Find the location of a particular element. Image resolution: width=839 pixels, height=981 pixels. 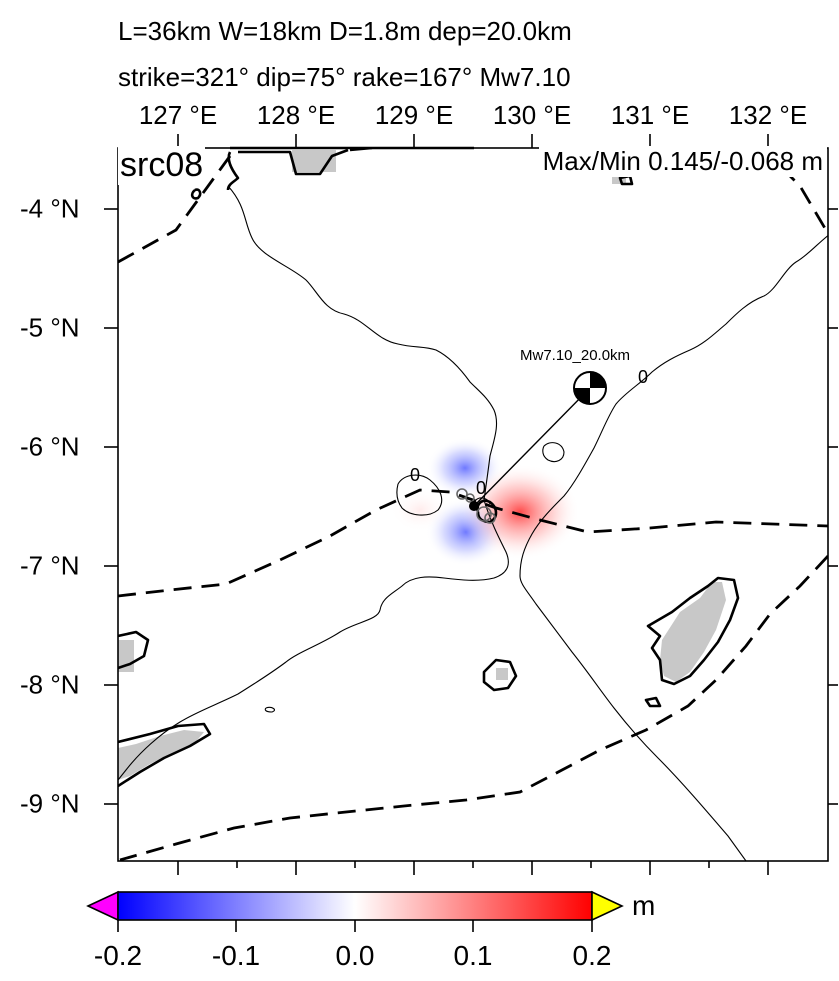

colorbar-unit: m is located at coordinates (644, 905).